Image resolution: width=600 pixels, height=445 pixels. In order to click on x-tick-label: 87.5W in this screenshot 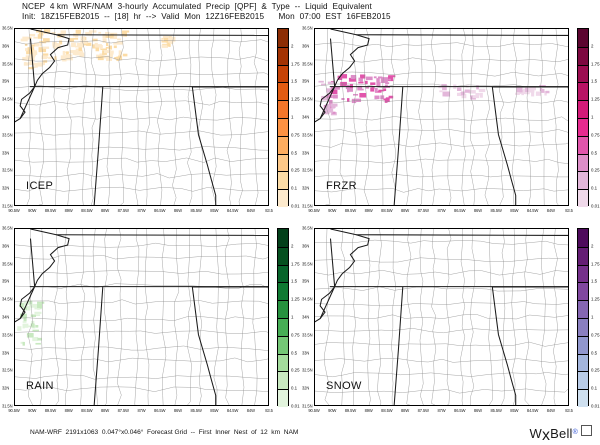, I will do `click(423, 410)`.